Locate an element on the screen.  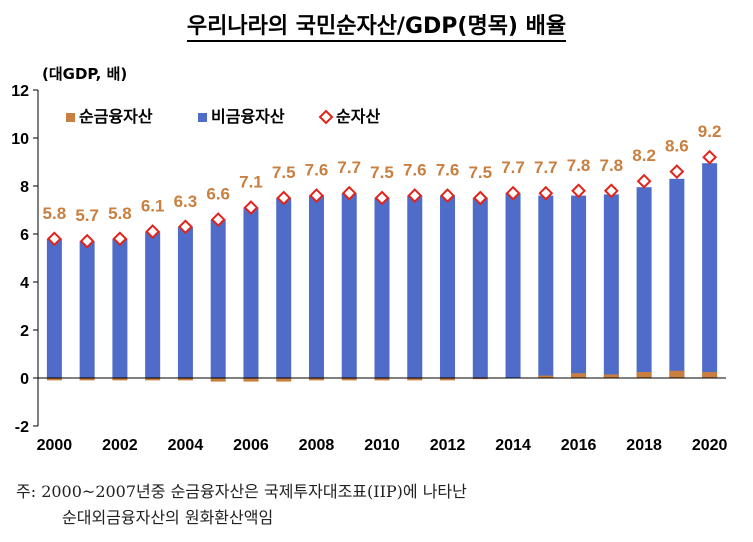
x-tick-label: 2010 is located at coordinates (382, 445).